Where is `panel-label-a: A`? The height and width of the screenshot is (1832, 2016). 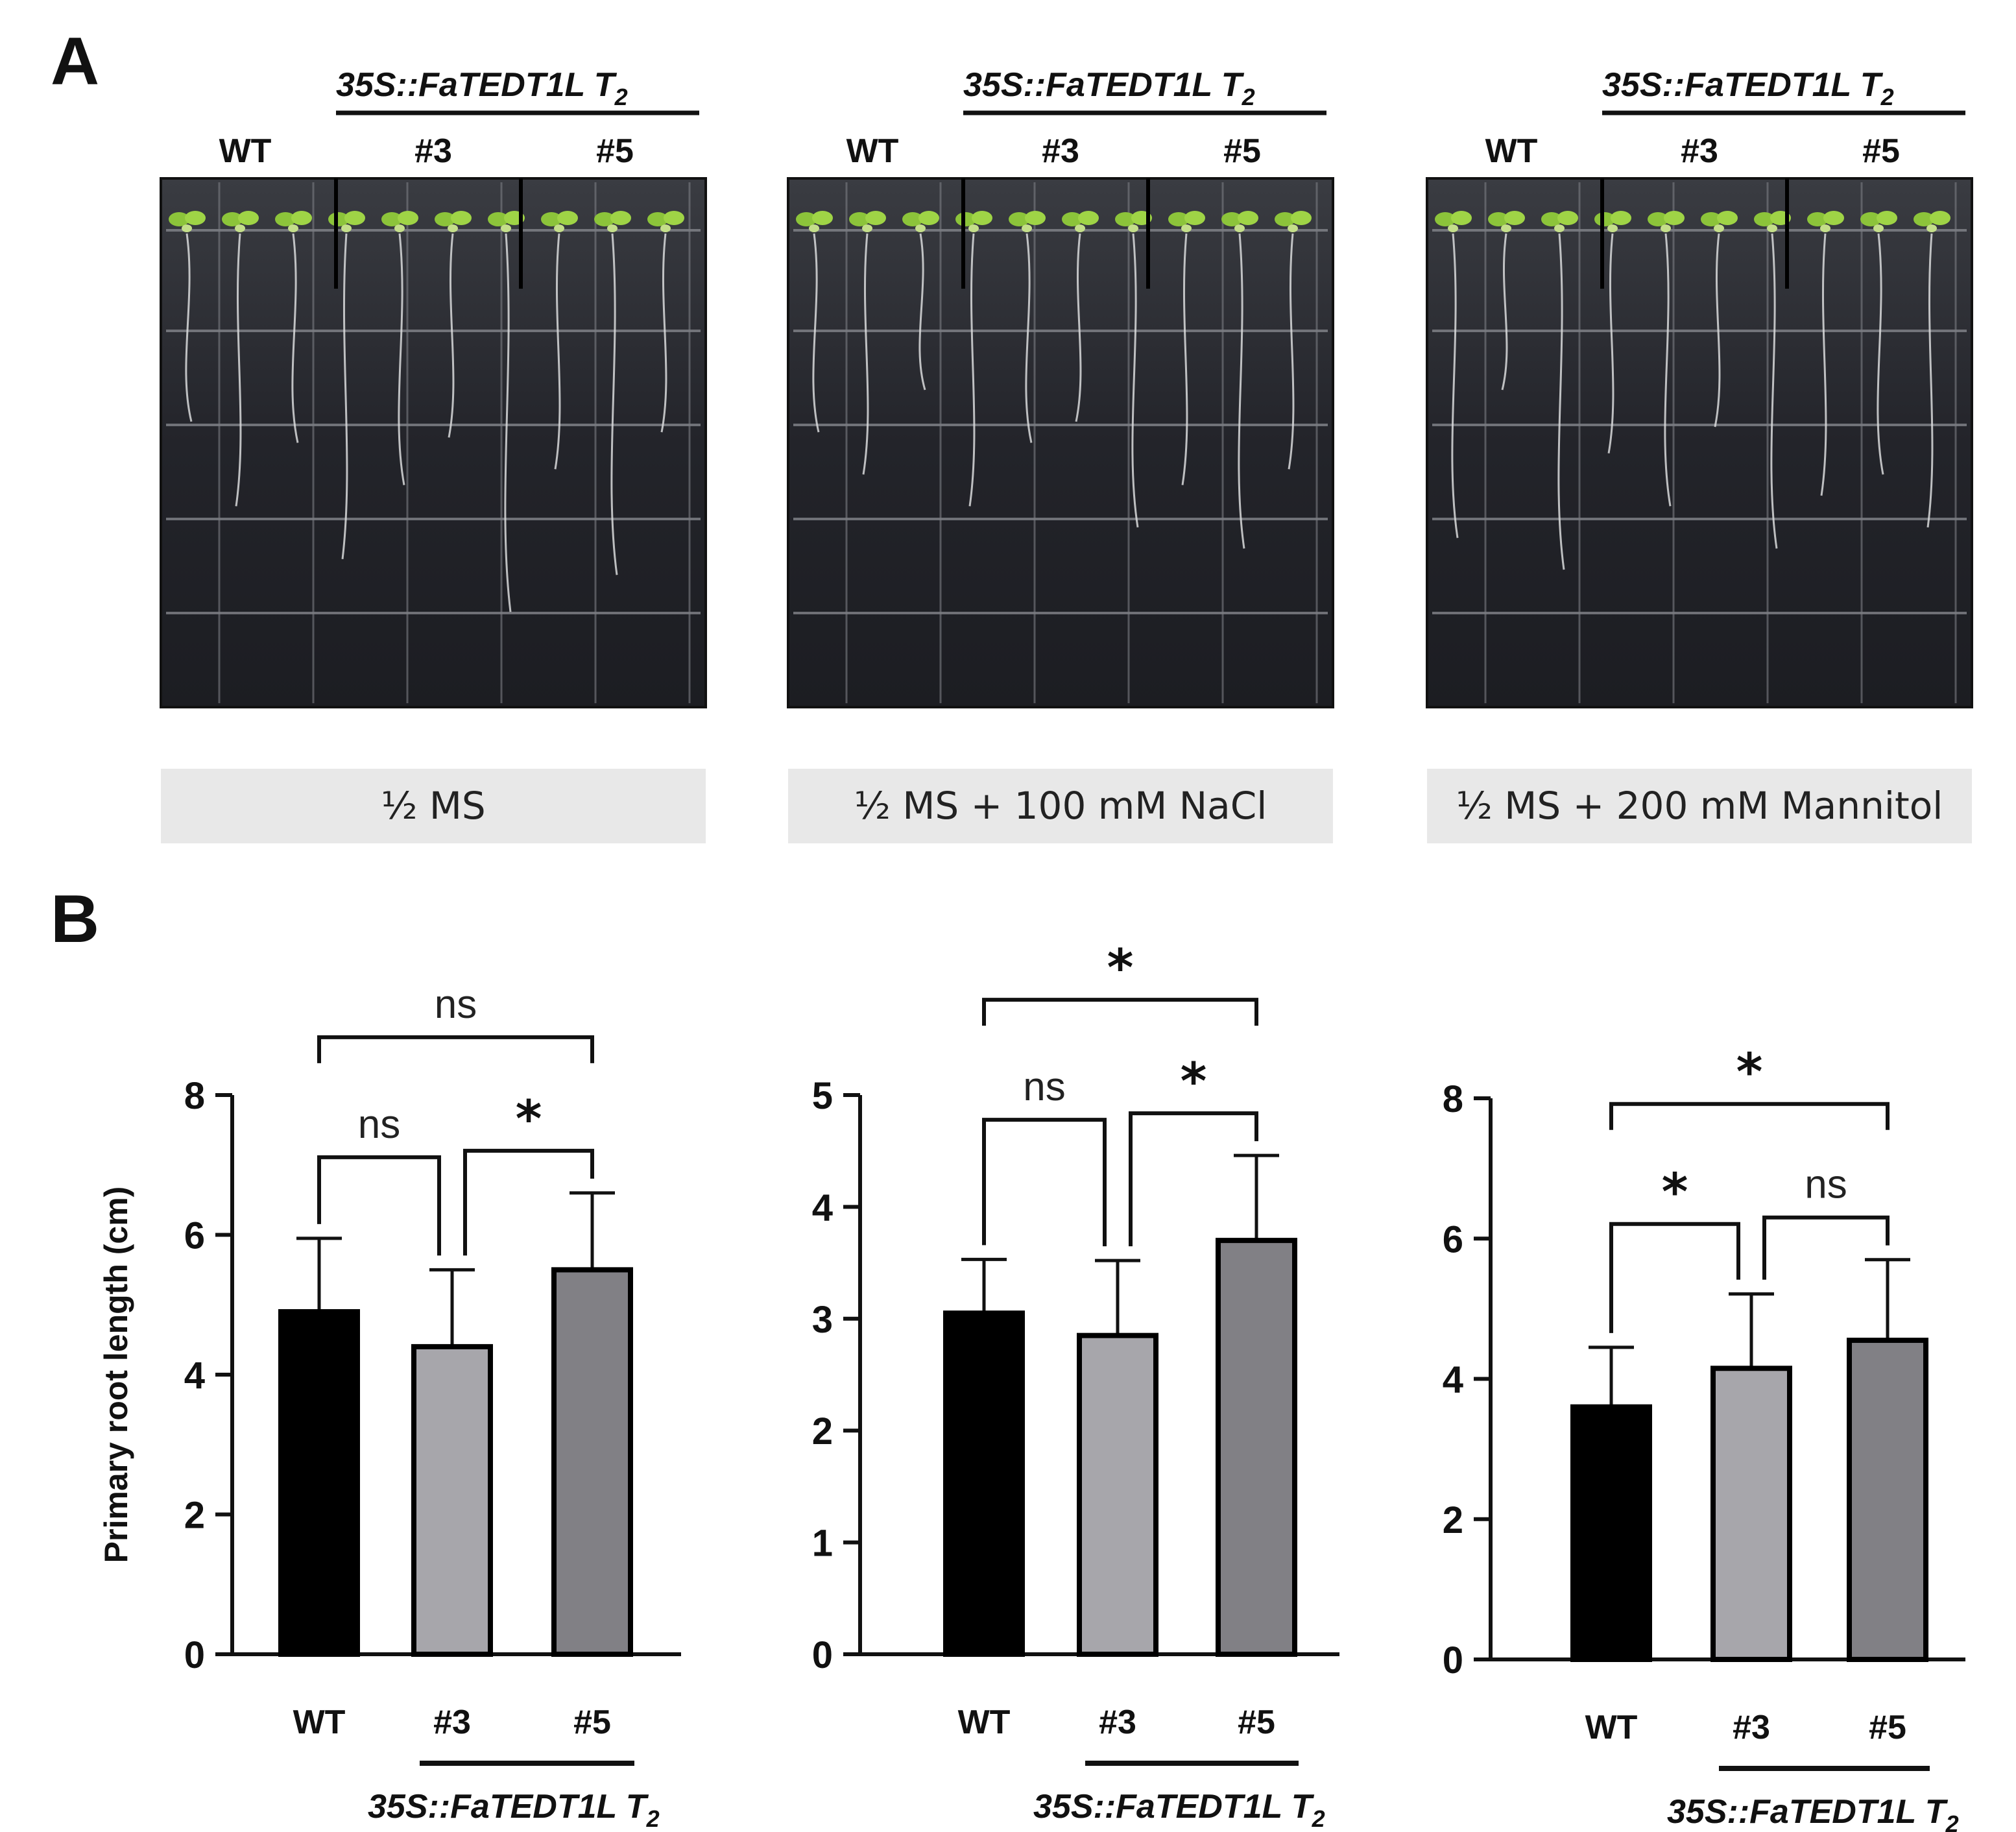 panel-label-a: A is located at coordinates (75, 61).